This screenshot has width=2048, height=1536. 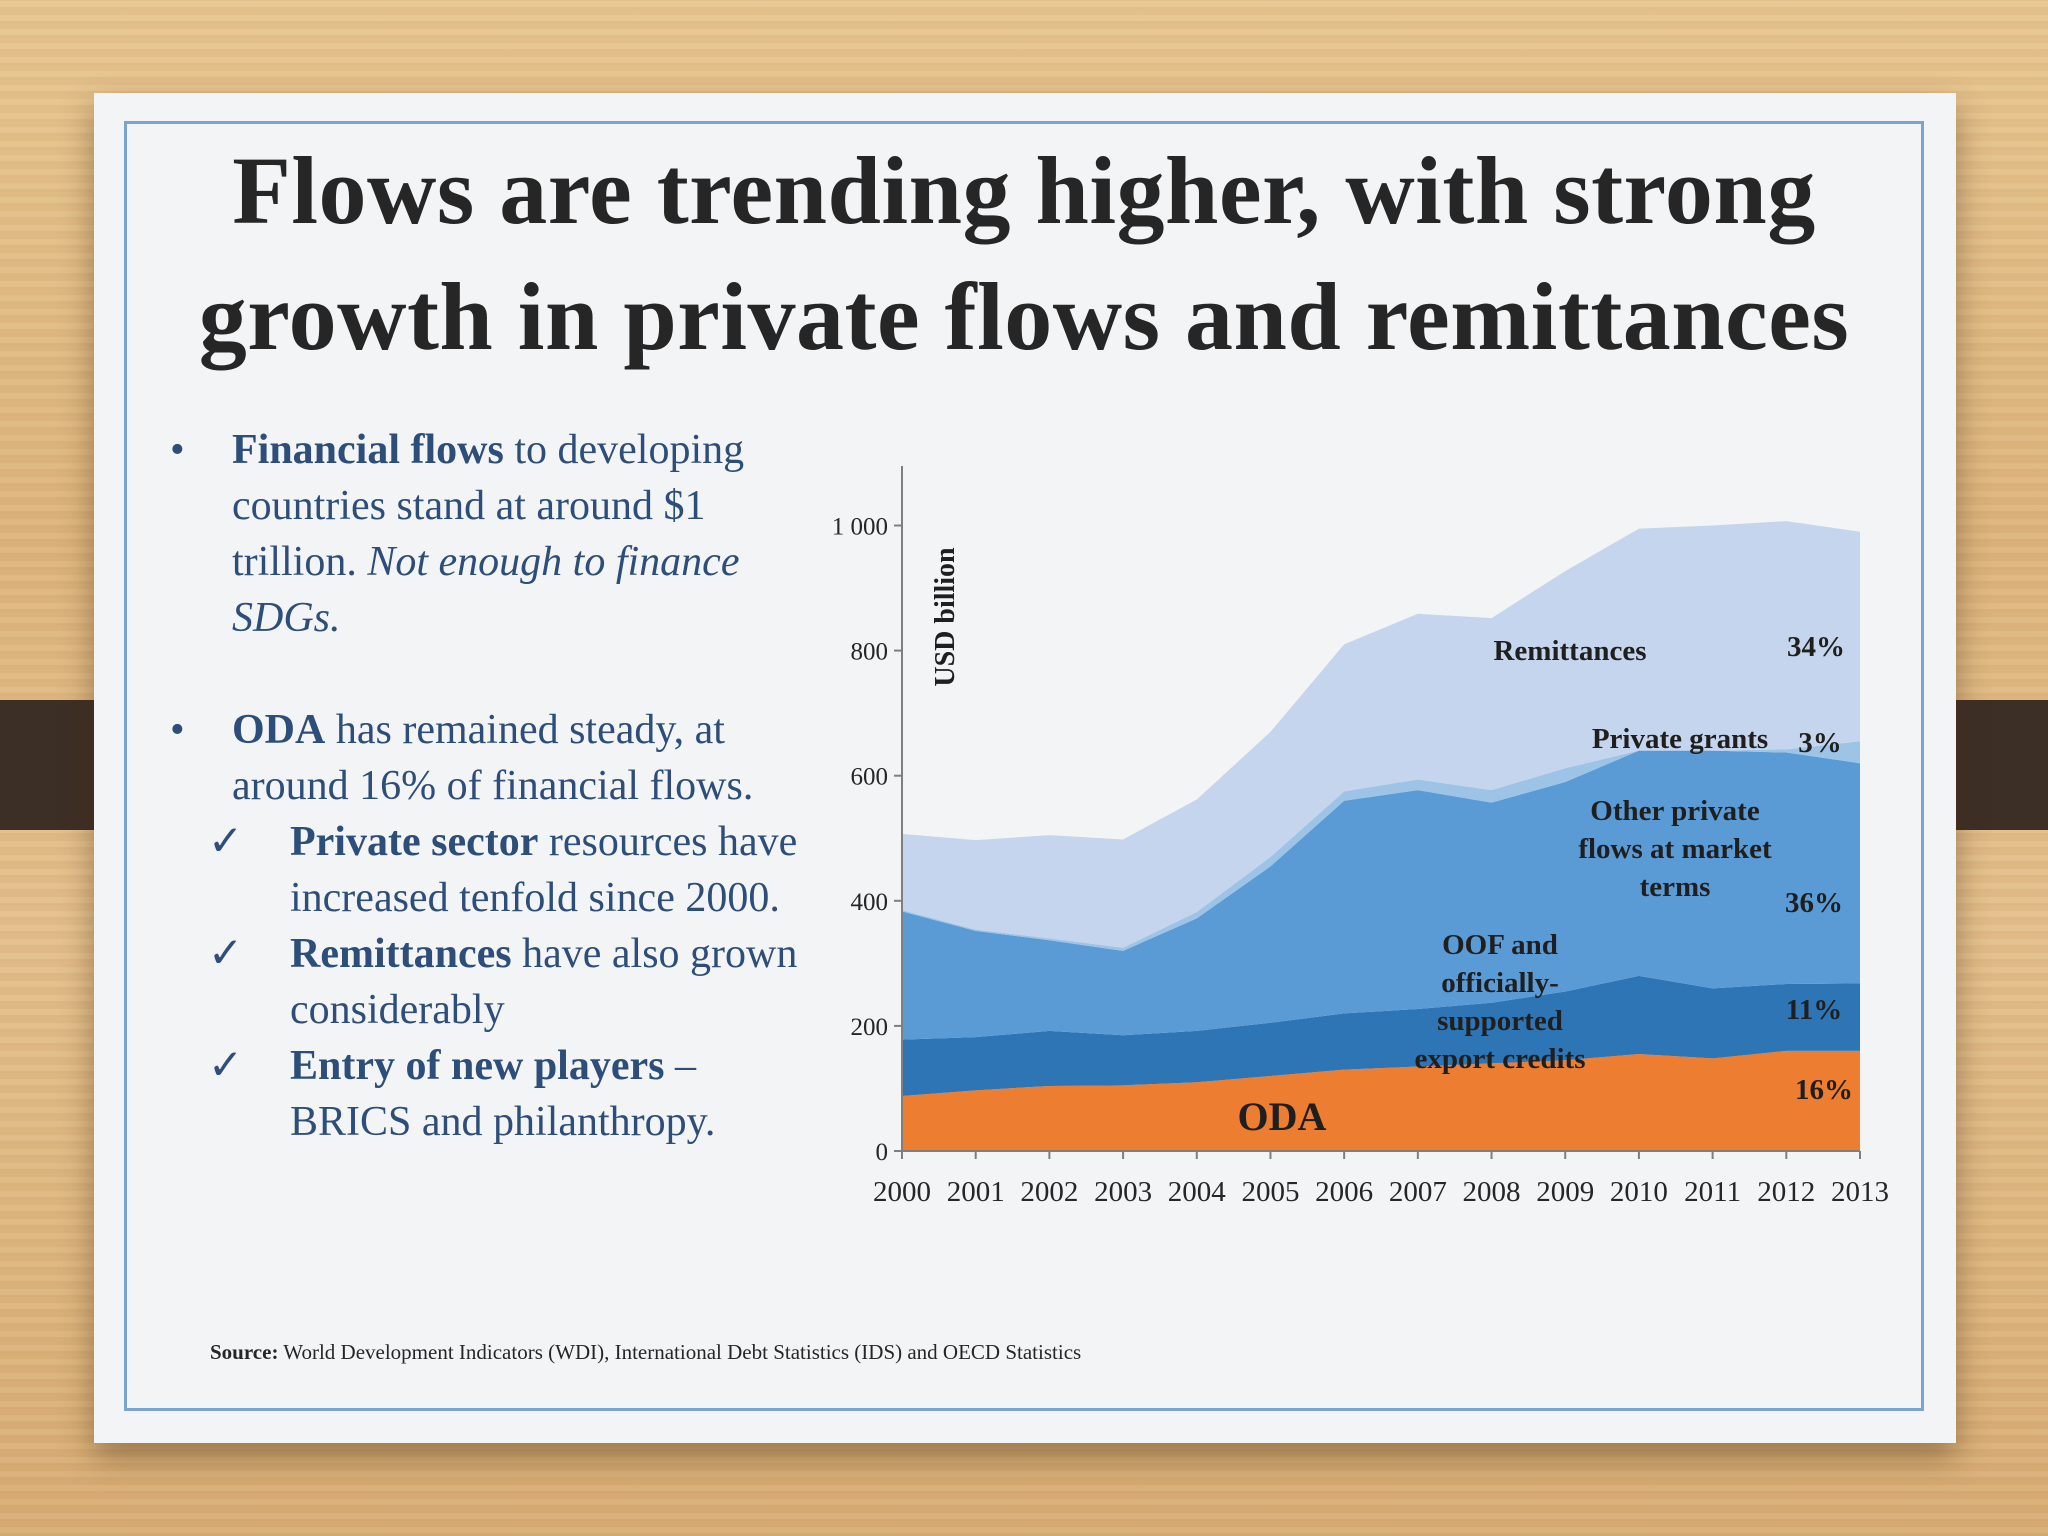 What do you see at coordinates (368, 450) in the screenshot?
I see `bullet-text-strong: Financial flows` at bounding box center [368, 450].